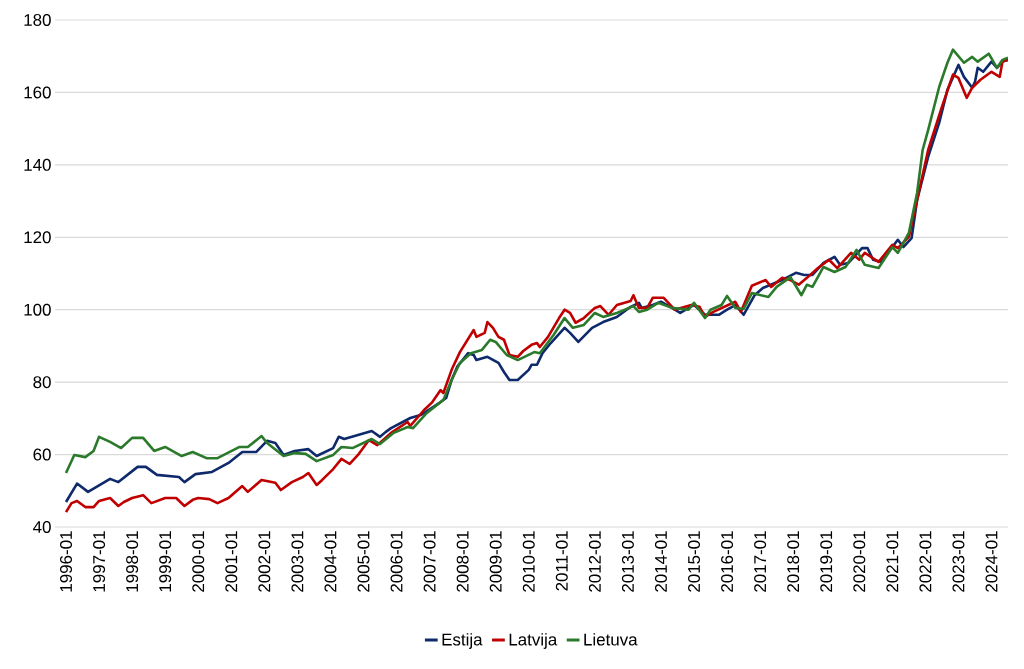  What do you see at coordinates (611, 639) in the screenshot?
I see `legend-label: Lietuva` at bounding box center [611, 639].